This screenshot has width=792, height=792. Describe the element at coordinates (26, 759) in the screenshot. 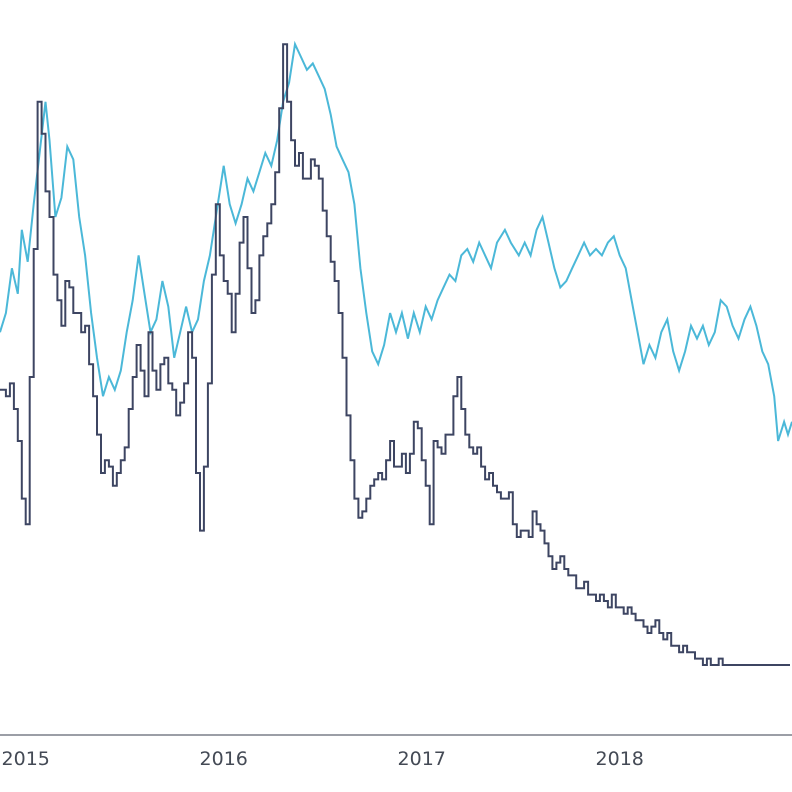

I see `x-tick-label-2015: 2015` at that location.